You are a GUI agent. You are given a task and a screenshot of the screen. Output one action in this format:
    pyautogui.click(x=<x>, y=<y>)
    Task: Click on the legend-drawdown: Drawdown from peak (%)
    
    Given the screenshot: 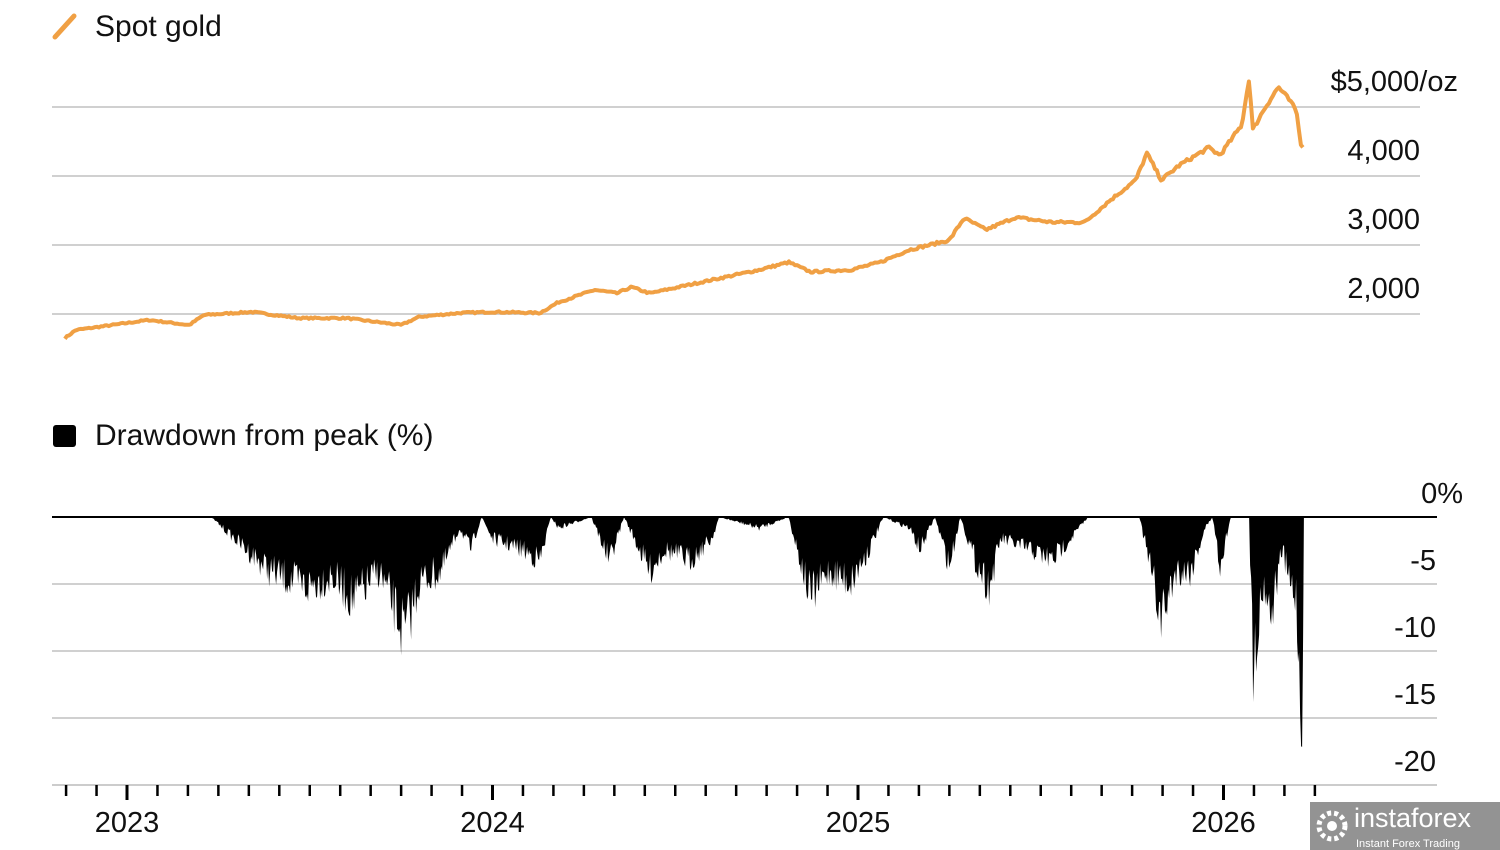 What is the action you would take?
    pyautogui.click(x=243, y=435)
    